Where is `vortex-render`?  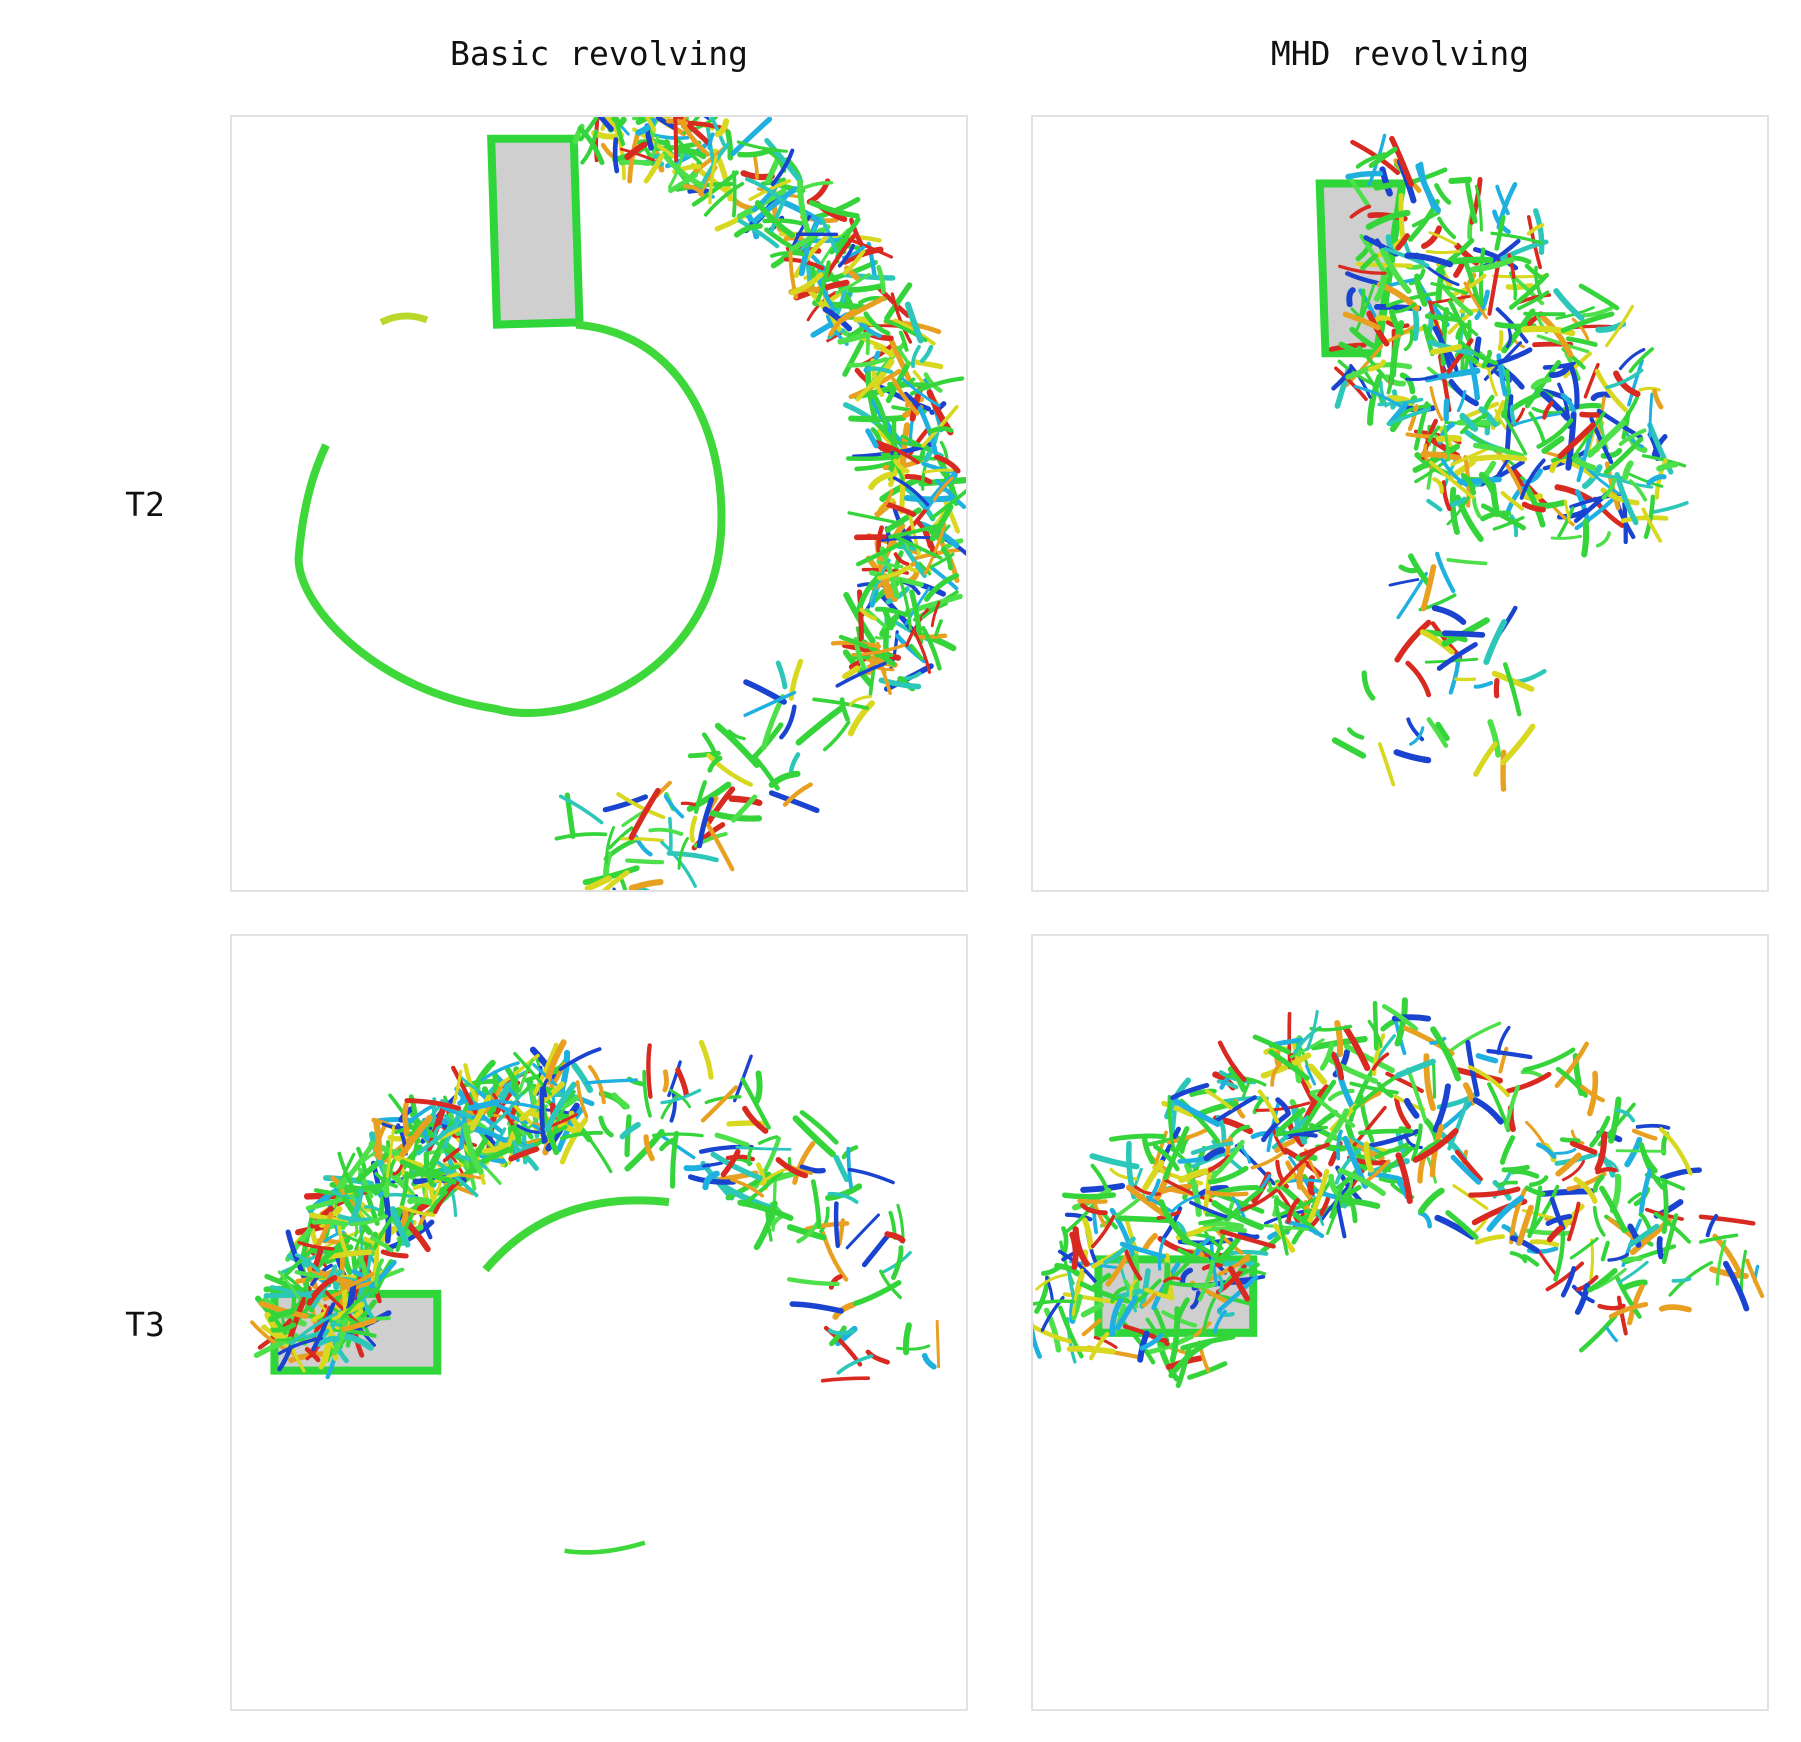
vortex-render is located at coordinates (1502, 462).